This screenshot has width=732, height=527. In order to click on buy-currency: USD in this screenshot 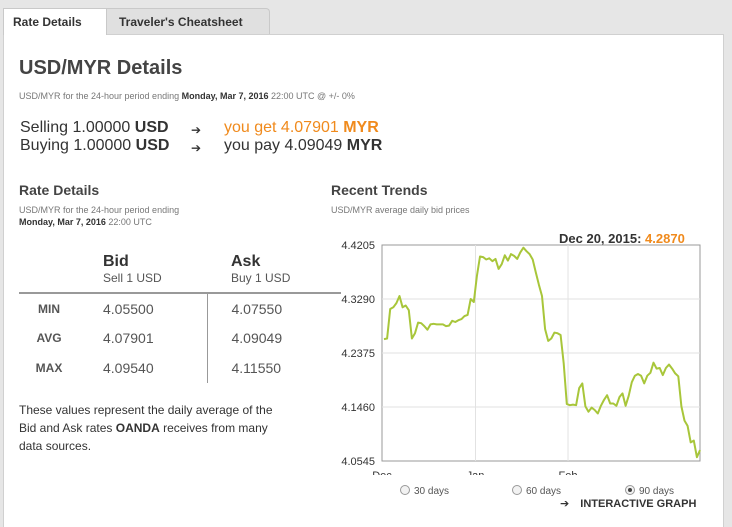, I will do `click(152, 145)`.